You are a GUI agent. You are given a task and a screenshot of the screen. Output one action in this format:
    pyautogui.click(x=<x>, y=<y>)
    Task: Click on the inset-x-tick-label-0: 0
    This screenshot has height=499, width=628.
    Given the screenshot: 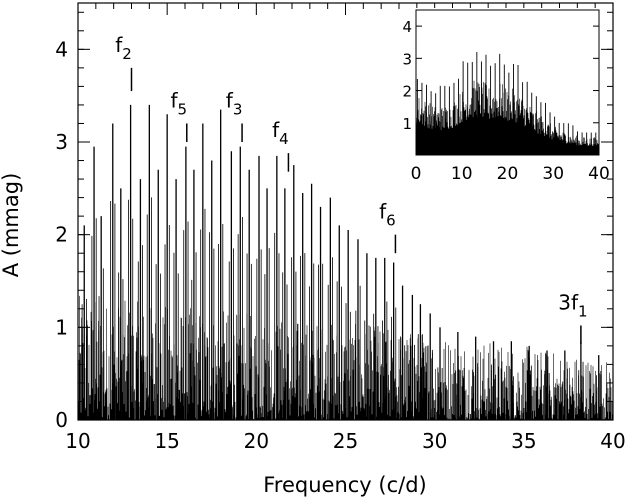 What is the action you would take?
    pyautogui.click(x=416, y=174)
    